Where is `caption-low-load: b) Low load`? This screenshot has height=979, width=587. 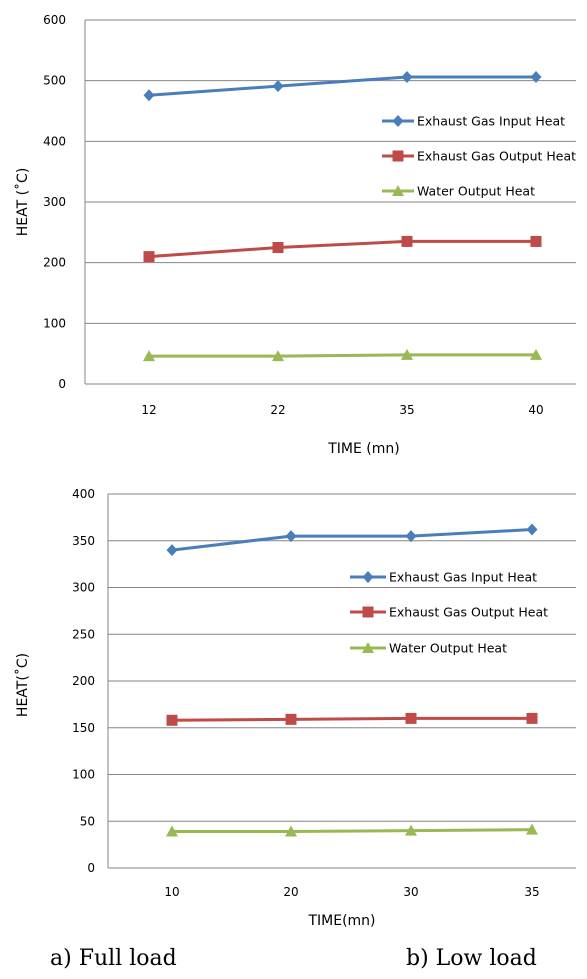 caption-low-load: b) Low load is located at coordinates (471, 958).